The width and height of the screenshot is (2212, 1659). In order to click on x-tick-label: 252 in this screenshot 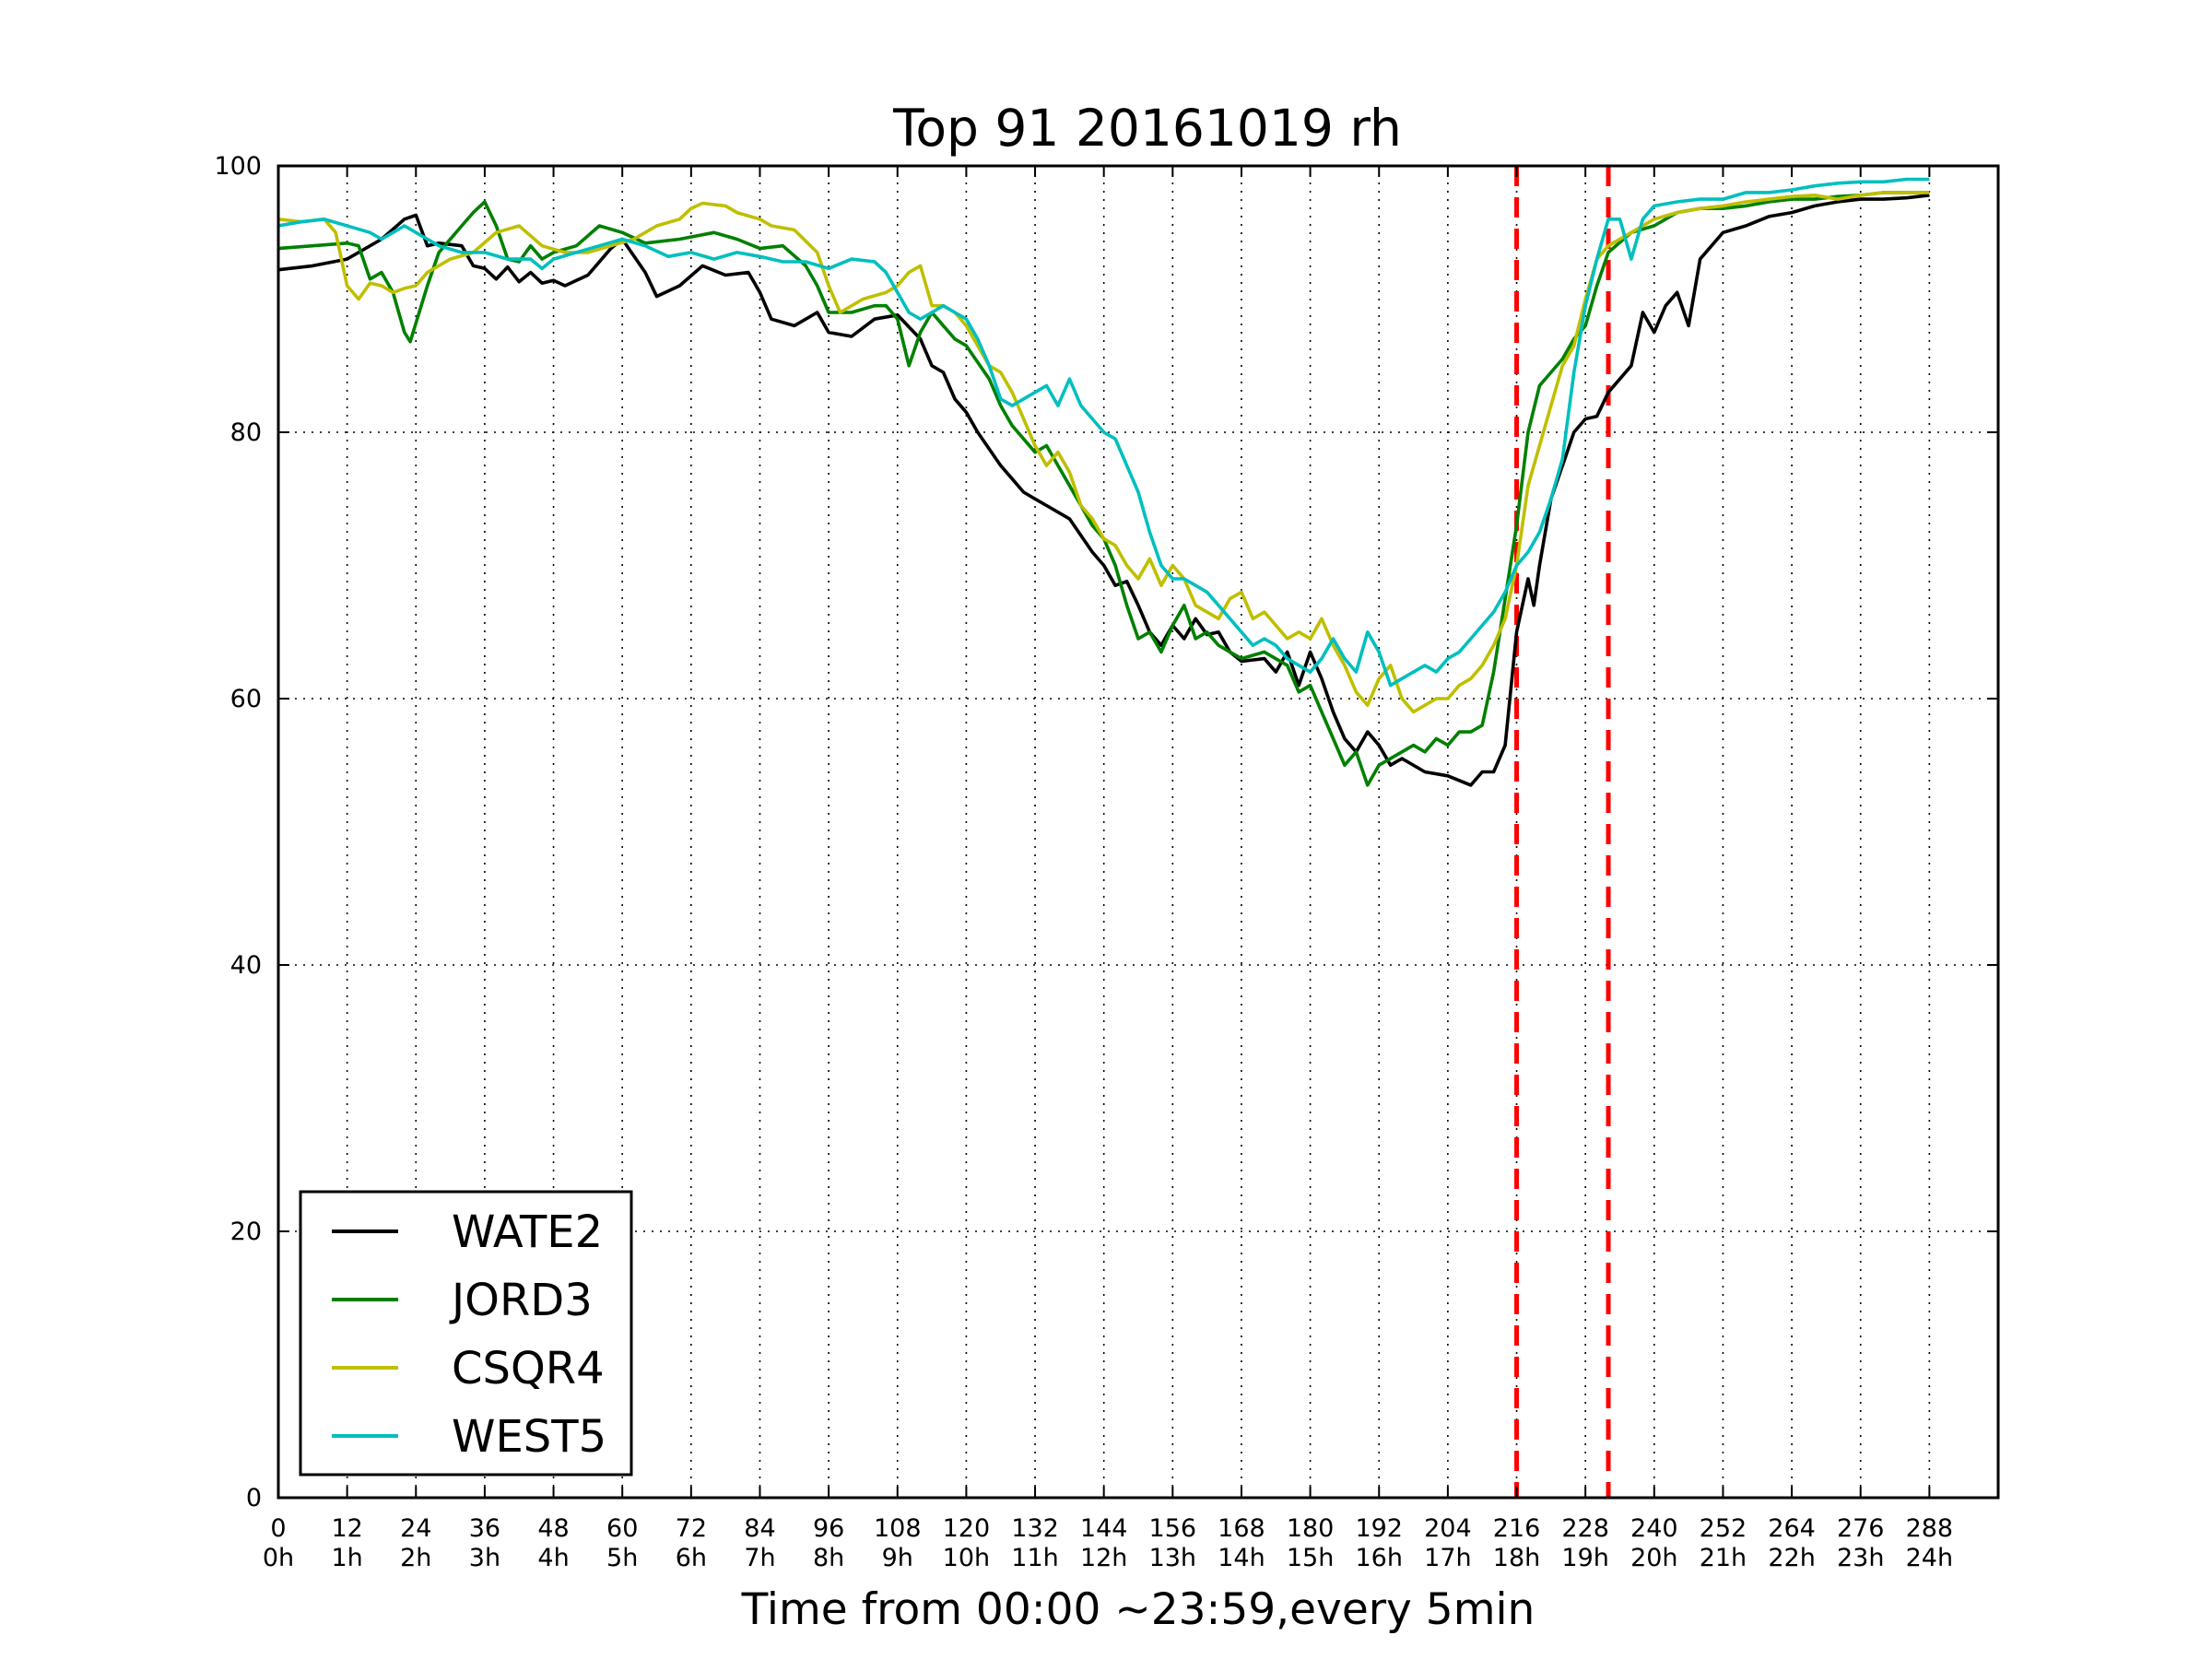, I will do `click(1723, 1528)`.